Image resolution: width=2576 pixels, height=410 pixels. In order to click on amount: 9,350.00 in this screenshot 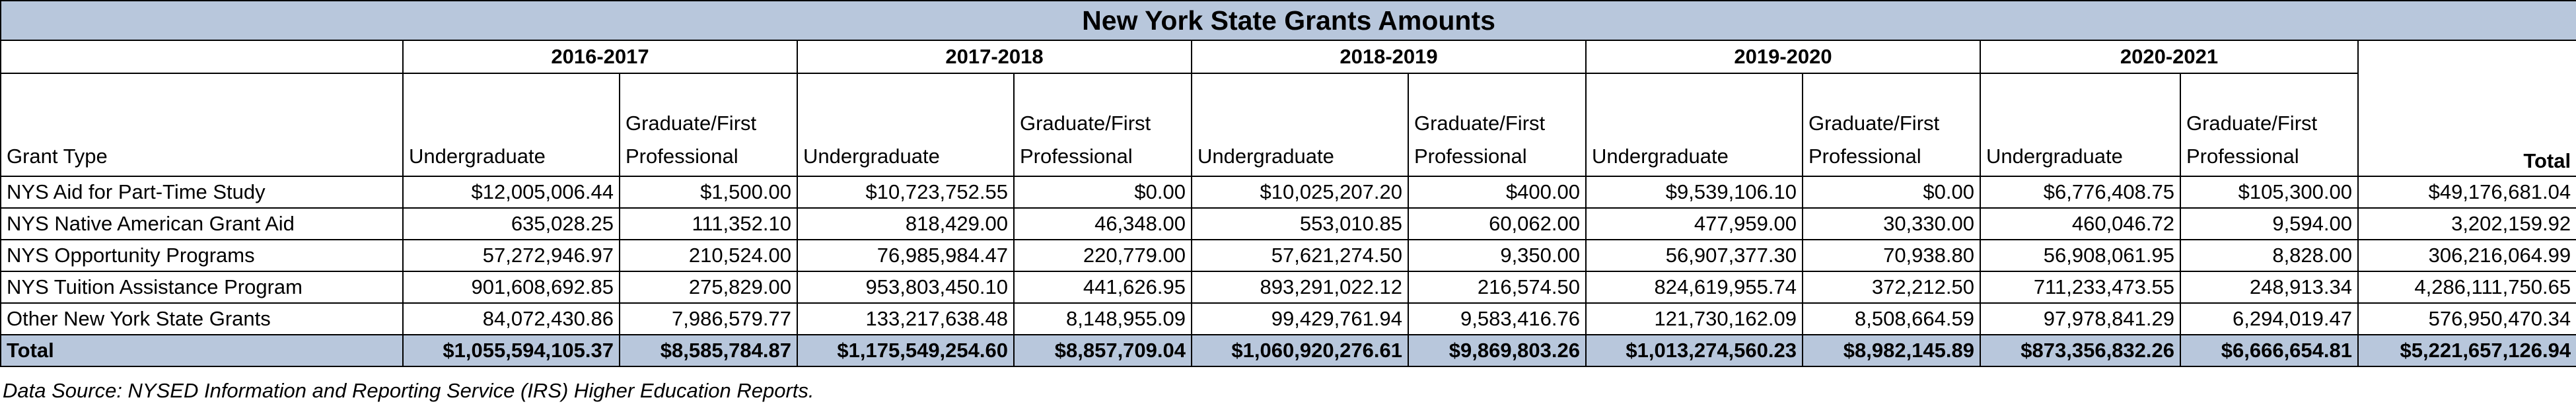, I will do `click(1498, 256)`.